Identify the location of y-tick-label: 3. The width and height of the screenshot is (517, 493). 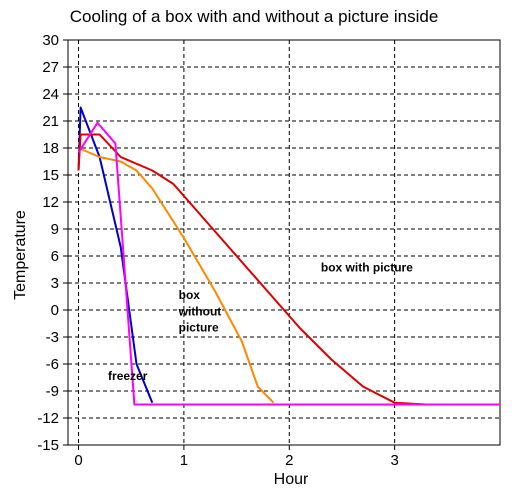
(55, 283).